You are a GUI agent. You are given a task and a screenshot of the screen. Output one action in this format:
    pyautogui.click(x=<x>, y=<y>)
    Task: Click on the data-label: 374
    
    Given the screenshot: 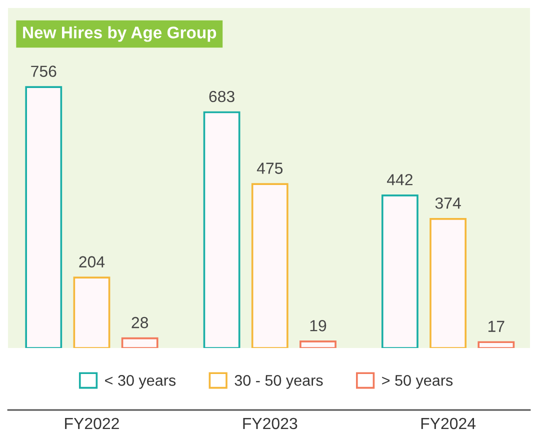 What is the action you would take?
    pyautogui.click(x=448, y=203)
    